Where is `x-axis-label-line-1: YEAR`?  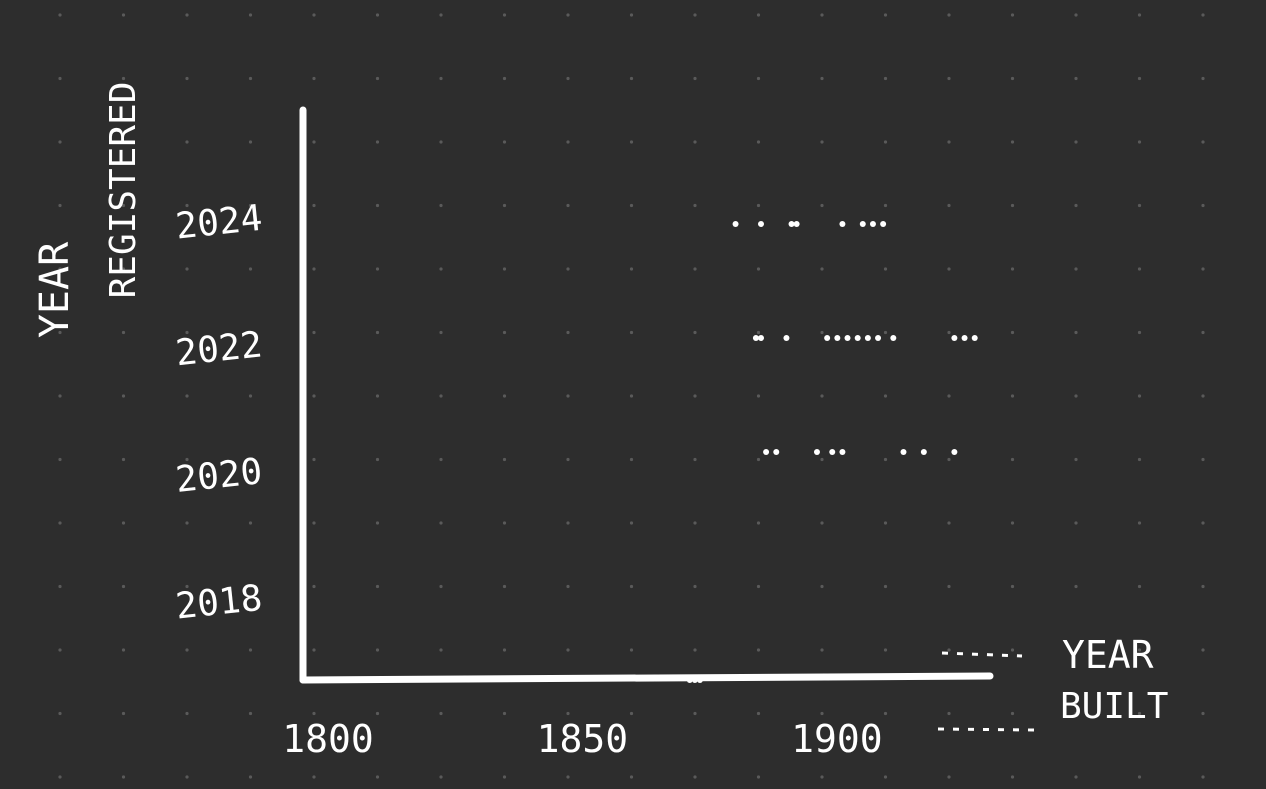
x-axis-label-line-1: YEAR is located at coordinates (1108, 655).